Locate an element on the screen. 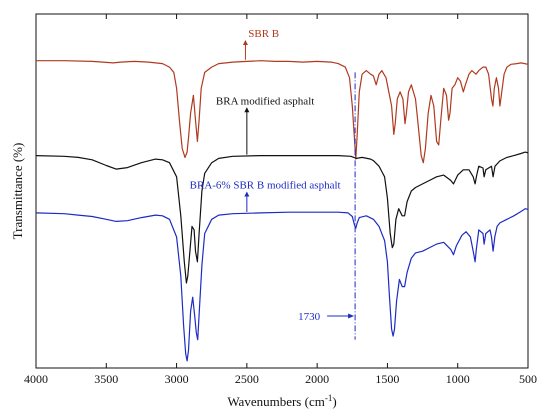 This screenshot has width=550, height=418. x-tick-label: 1000 is located at coordinates (458, 379).